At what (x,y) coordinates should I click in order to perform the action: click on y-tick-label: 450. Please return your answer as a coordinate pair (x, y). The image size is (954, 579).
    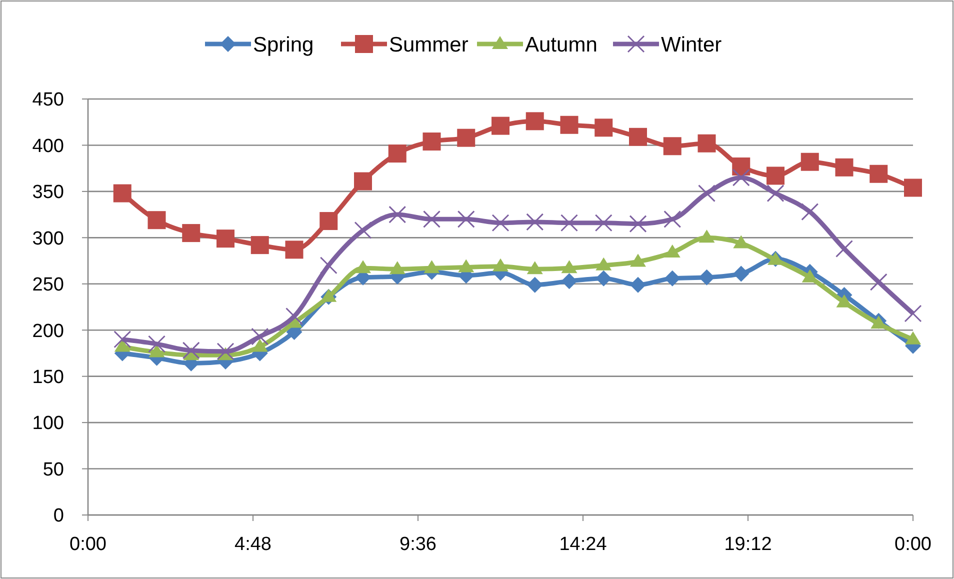
    Looking at the image, I should click on (48, 100).